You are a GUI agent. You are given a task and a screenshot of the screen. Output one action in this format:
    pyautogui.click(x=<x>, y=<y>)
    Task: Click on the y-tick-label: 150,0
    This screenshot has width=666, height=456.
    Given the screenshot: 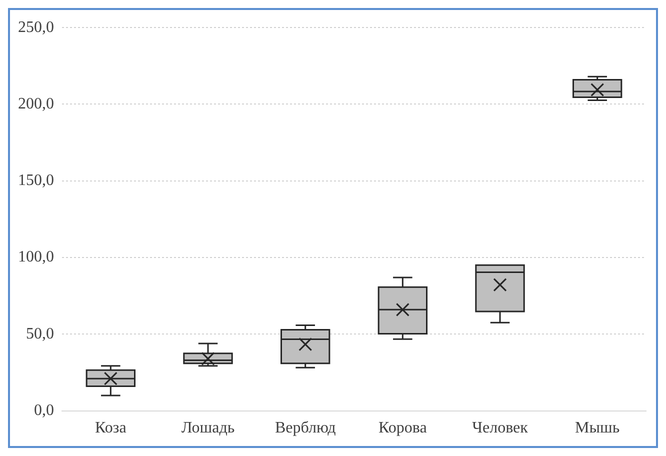 What is the action you would take?
    pyautogui.click(x=36, y=181)
    